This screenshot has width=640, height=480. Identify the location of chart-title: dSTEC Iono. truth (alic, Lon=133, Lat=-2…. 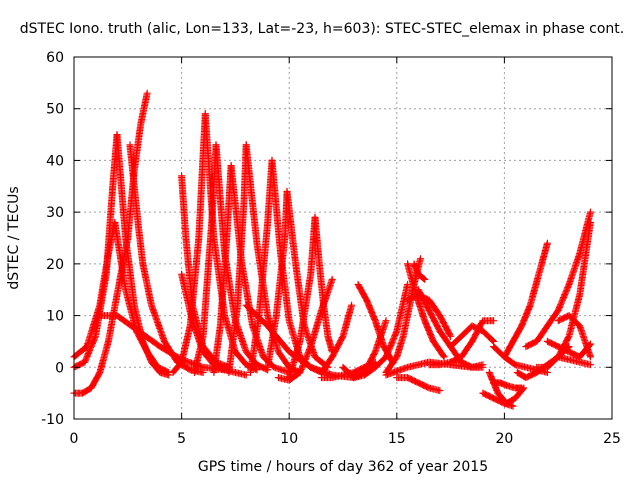
(322, 29).